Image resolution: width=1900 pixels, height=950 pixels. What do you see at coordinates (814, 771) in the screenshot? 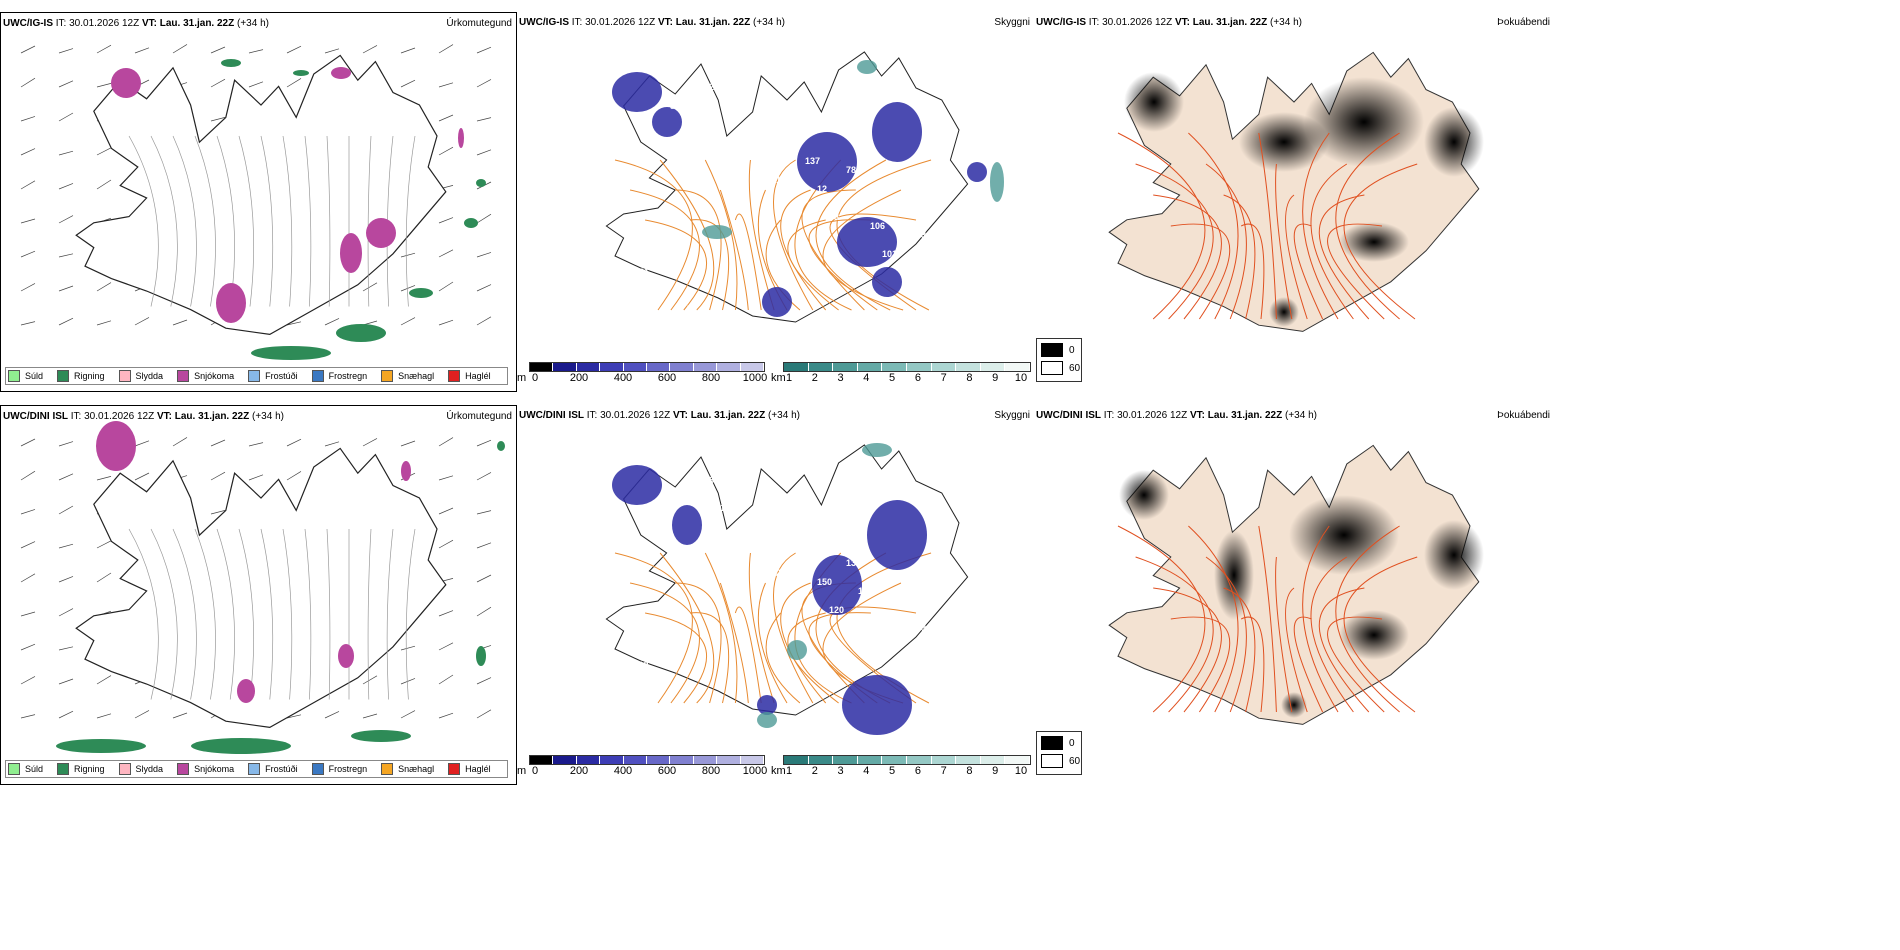
I see `colorbar-tick: 2` at bounding box center [814, 771].